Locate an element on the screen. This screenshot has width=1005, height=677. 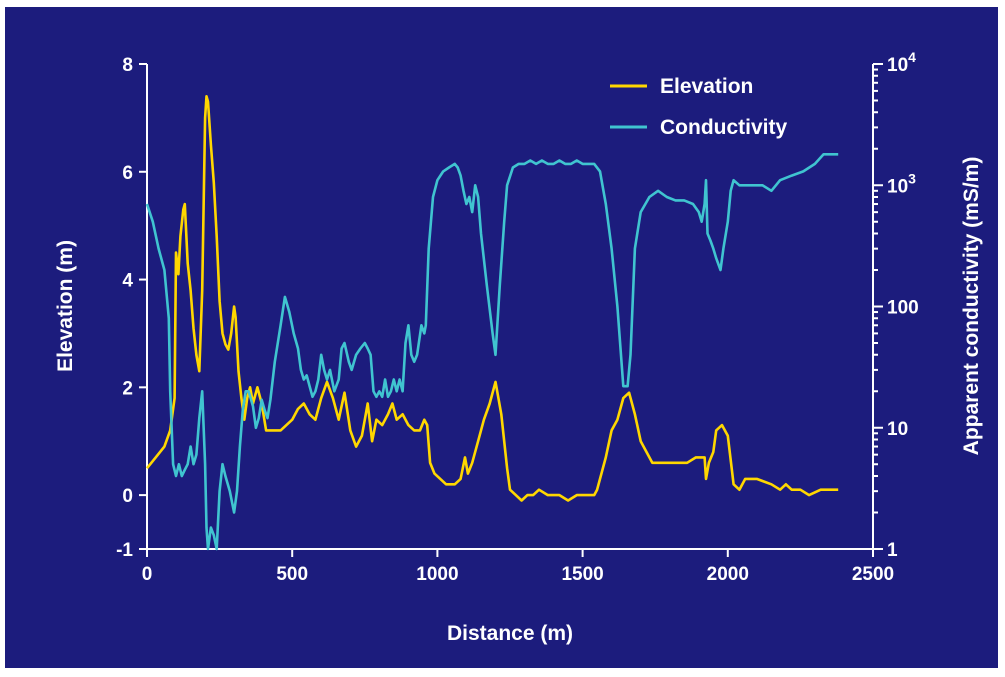
x-tick-label: 0 is located at coordinates (147, 574).